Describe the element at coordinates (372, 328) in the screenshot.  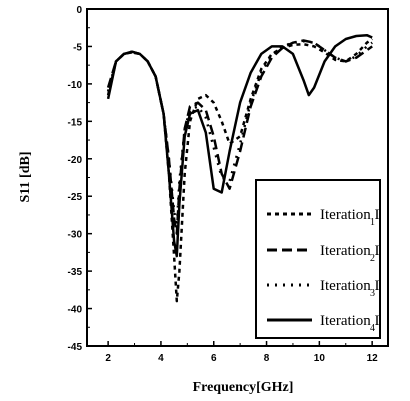
I see `legend-subscript-4: 4` at that location.